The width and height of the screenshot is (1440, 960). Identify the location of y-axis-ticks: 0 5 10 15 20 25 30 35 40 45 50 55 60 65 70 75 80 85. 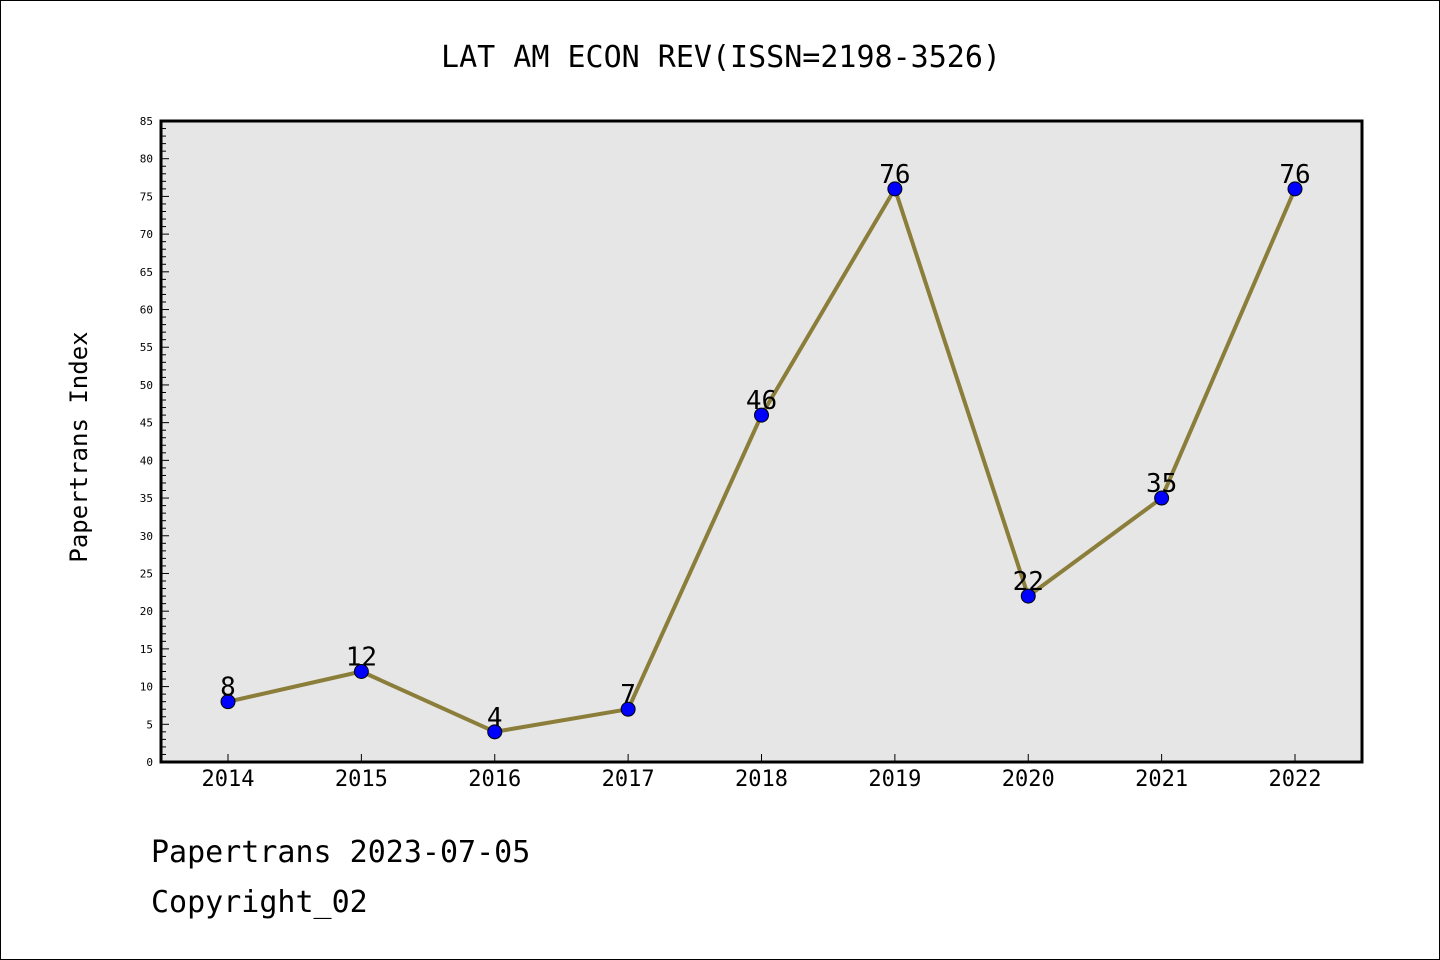
(154, 442).